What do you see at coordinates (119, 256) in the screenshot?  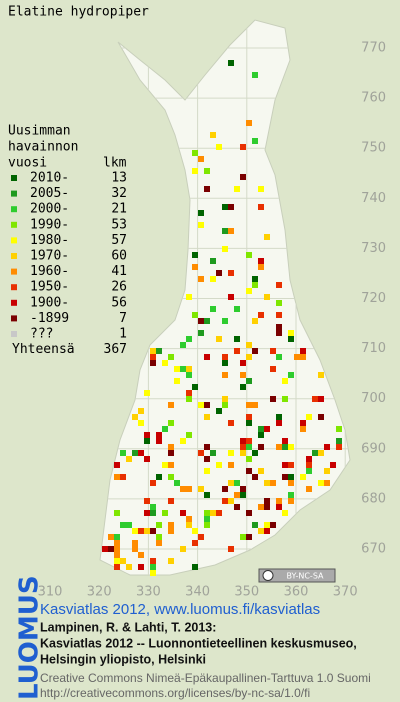 I see `legend-count: 60` at bounding box center [119, 256].